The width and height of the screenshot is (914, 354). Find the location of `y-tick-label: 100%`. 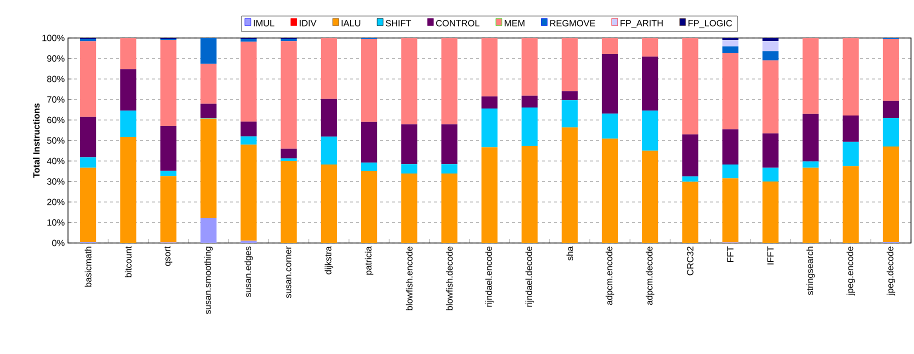

y-tick-label: 100% is located at coordinates (53, 38).